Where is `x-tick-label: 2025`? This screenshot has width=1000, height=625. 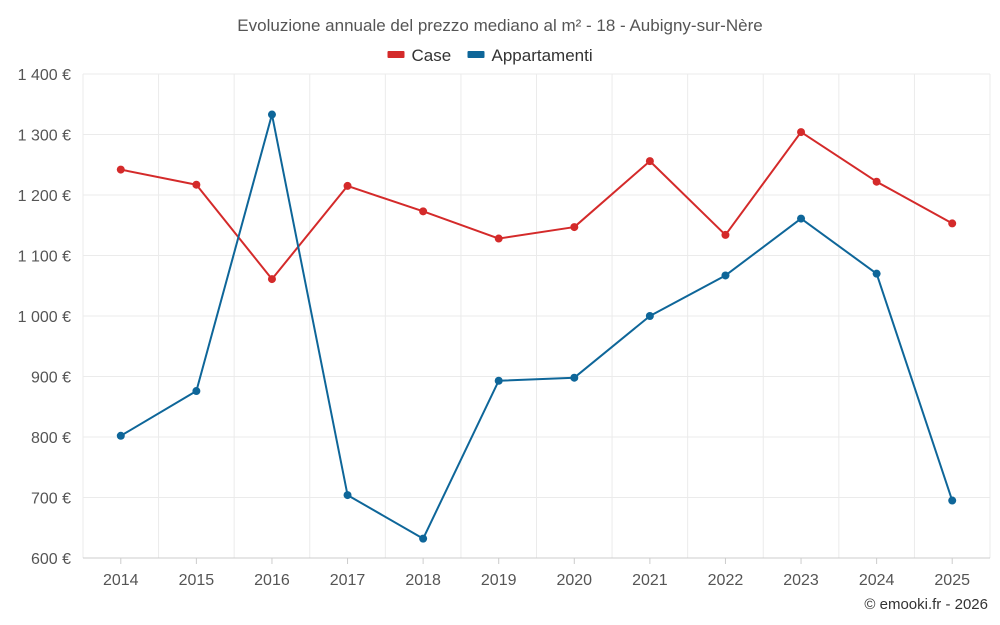 x-tick-label: 2025 is located at coordinates (952, 580).